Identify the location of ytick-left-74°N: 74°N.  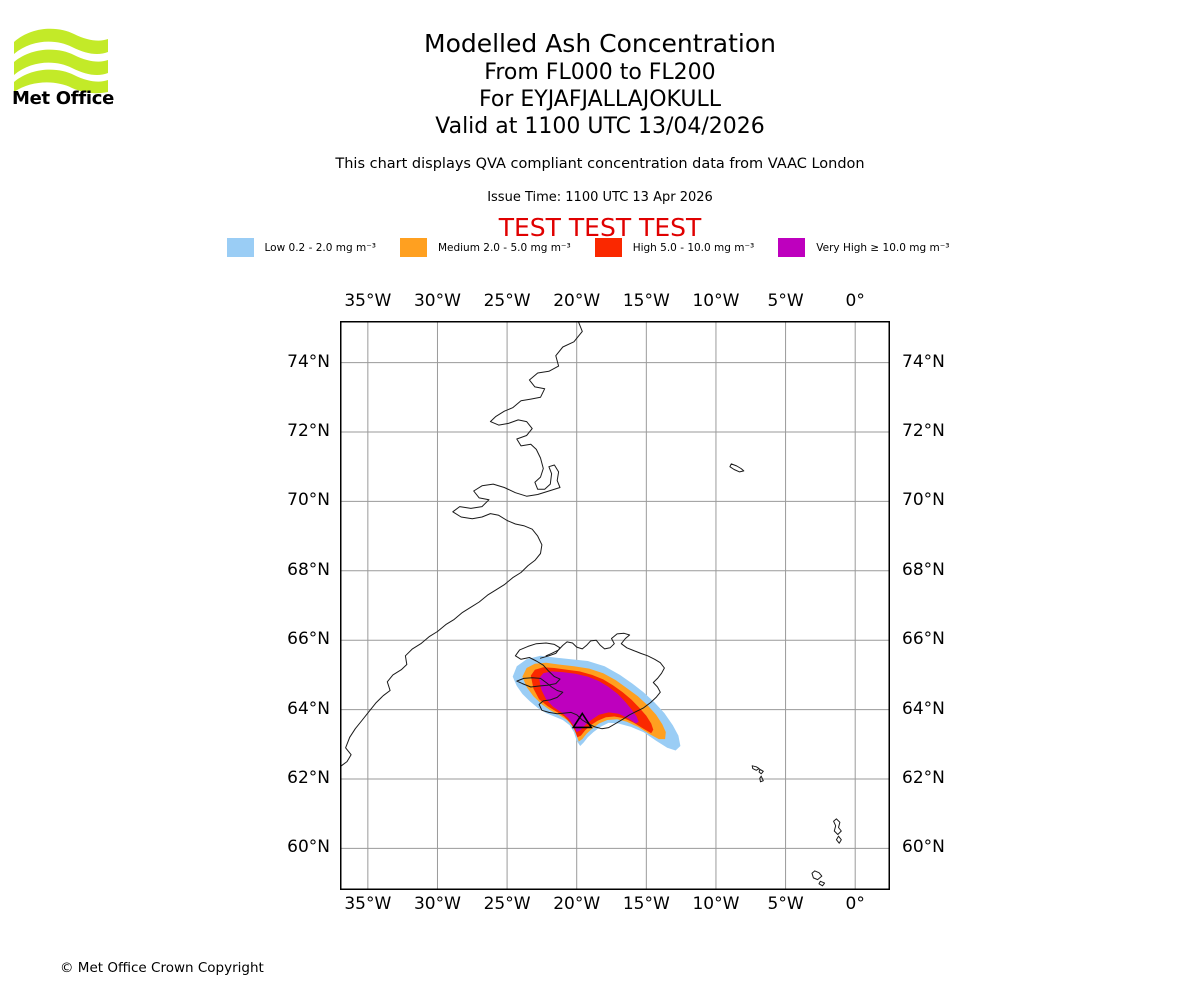
(308, 361).